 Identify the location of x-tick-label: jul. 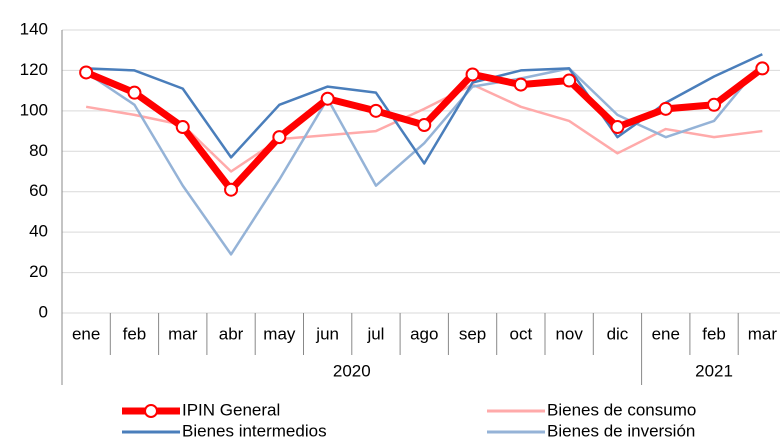
(375, 333).